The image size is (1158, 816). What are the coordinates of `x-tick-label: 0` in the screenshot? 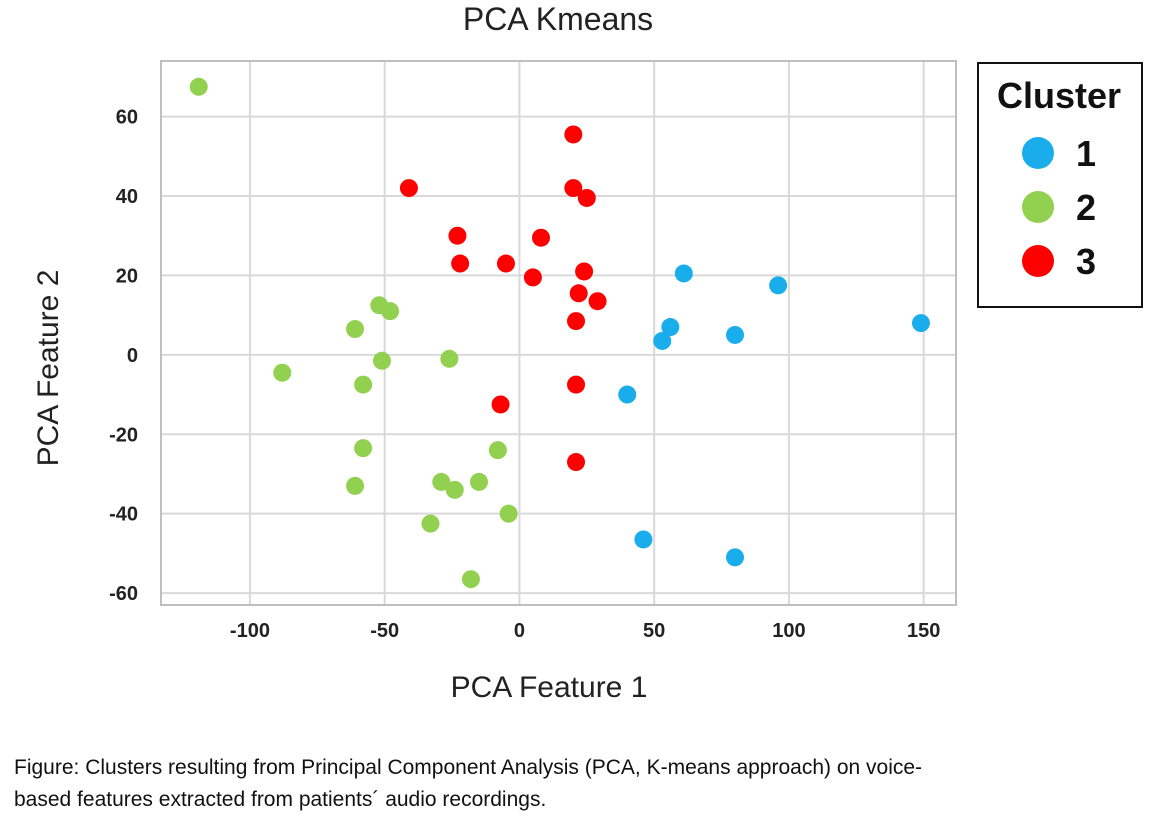 It's located at (519, 631).